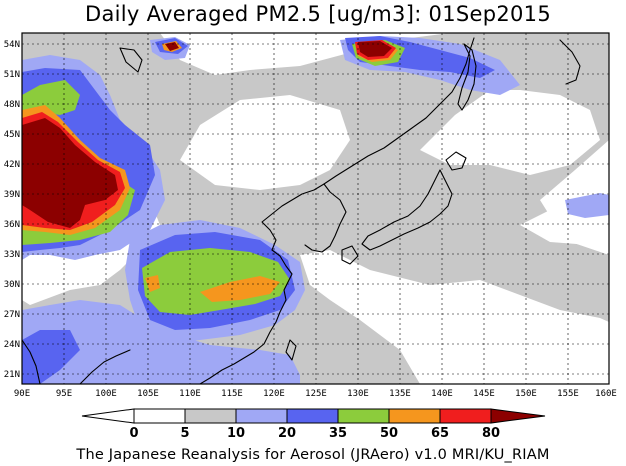 The height and width of the screenshot is (466, 626). I want to click on colorbar-label: 65, so click(440, 433).